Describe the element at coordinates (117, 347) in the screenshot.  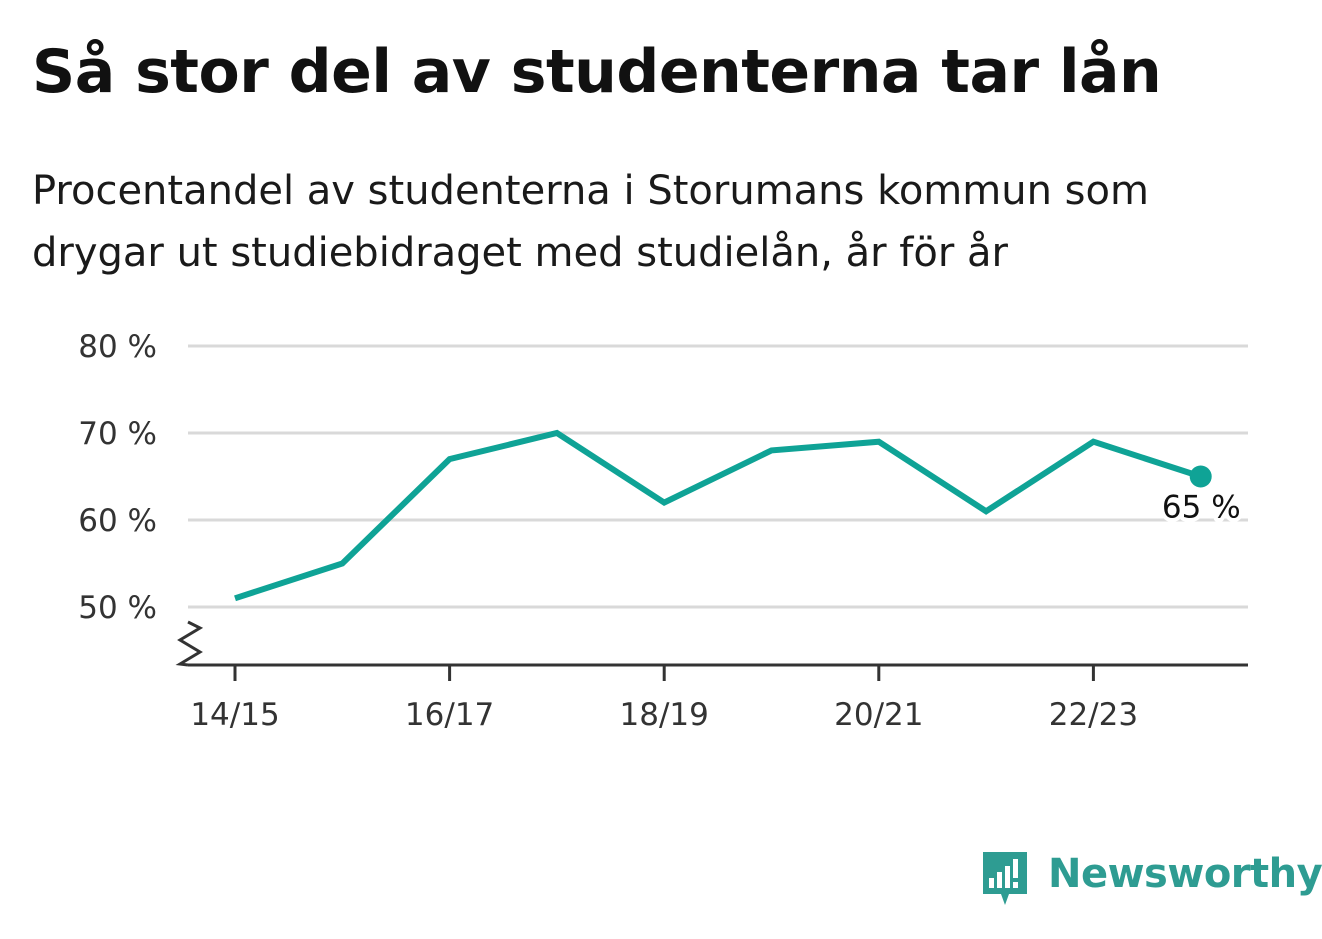
I see `y-tick-label: 80 %` at that location.